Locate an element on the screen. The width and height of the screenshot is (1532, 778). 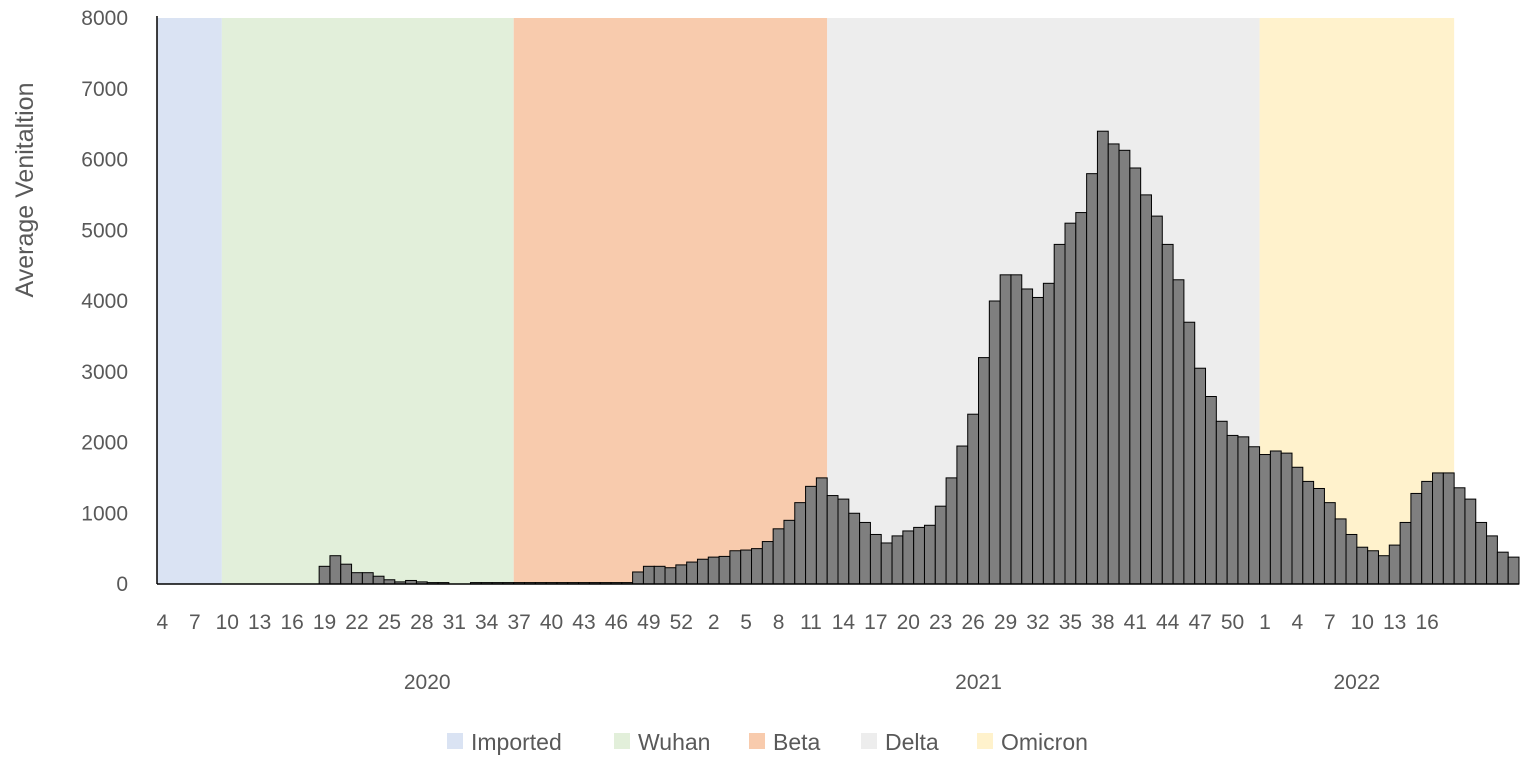
y-tick-labels: 0 1000 2000 3000 4000 5000 6000 7000 8000 is located at coordinates (104, 301).